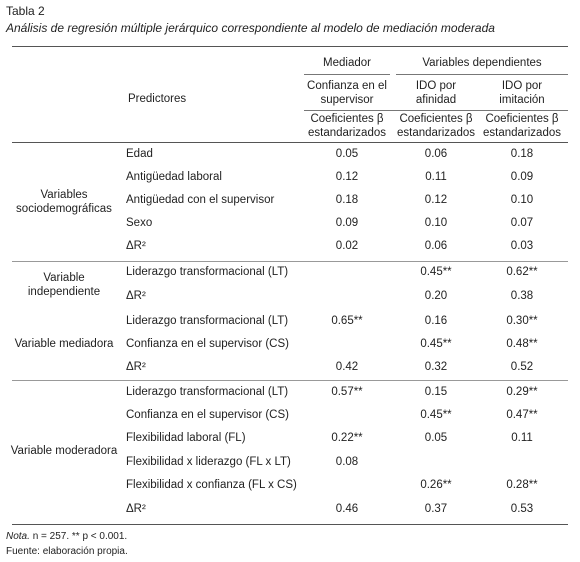 This screenshot has width=580, height=562. What do you see at coordinates (436, 110) in the screenshot?
I see `subheader-rule` at bounding box center [436, 110].